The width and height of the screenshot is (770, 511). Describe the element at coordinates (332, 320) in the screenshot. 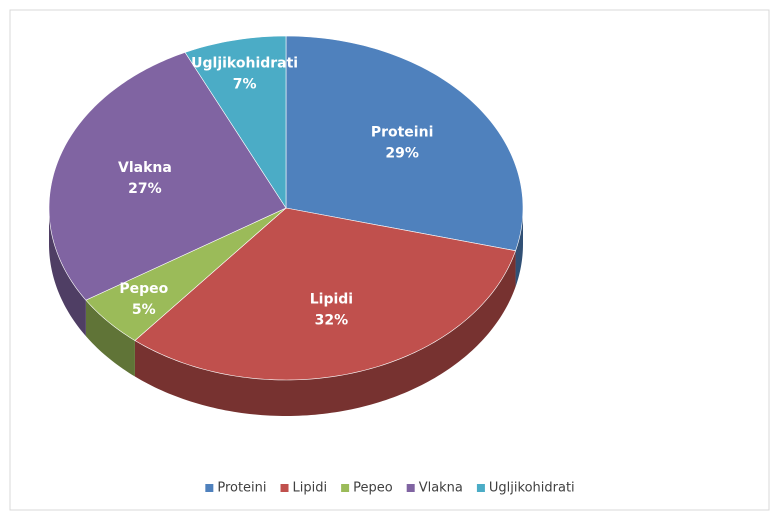

I see `data-label-value: 32%` at that location.